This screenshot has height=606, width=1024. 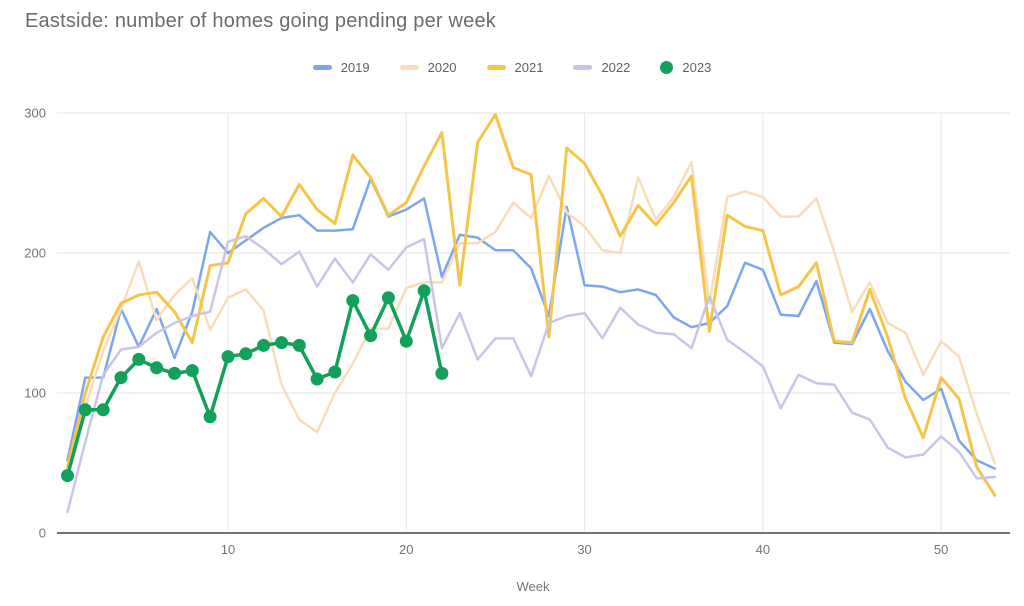 What do you see at coordinates (584, 549) in the screenshot?
I see `x-tick-label-30: 30` at bounding box center [584, 549].